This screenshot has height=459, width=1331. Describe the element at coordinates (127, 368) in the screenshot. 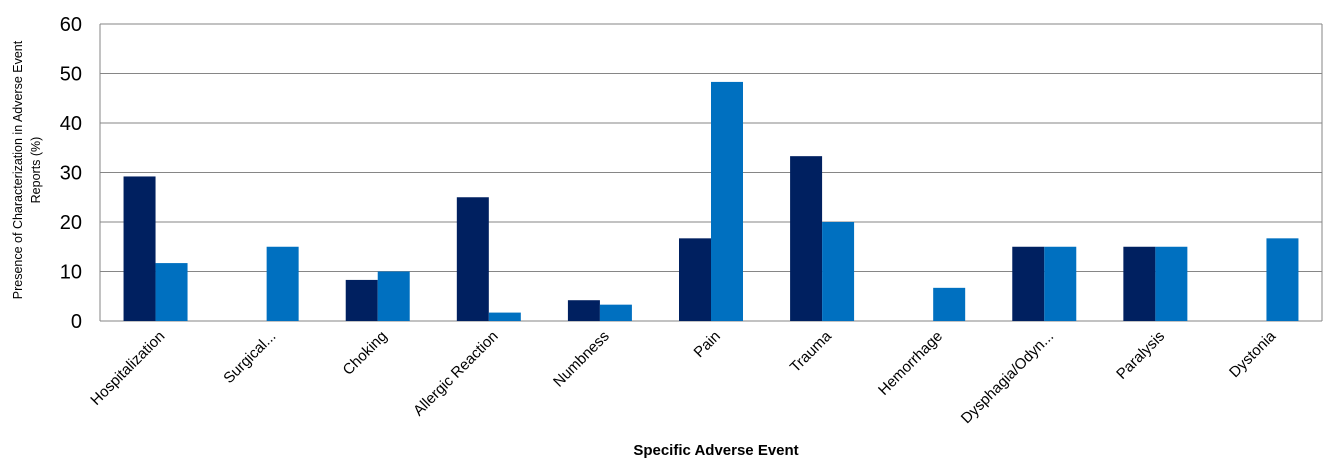

I see `x-tick-label: Hospitalization` at that location.